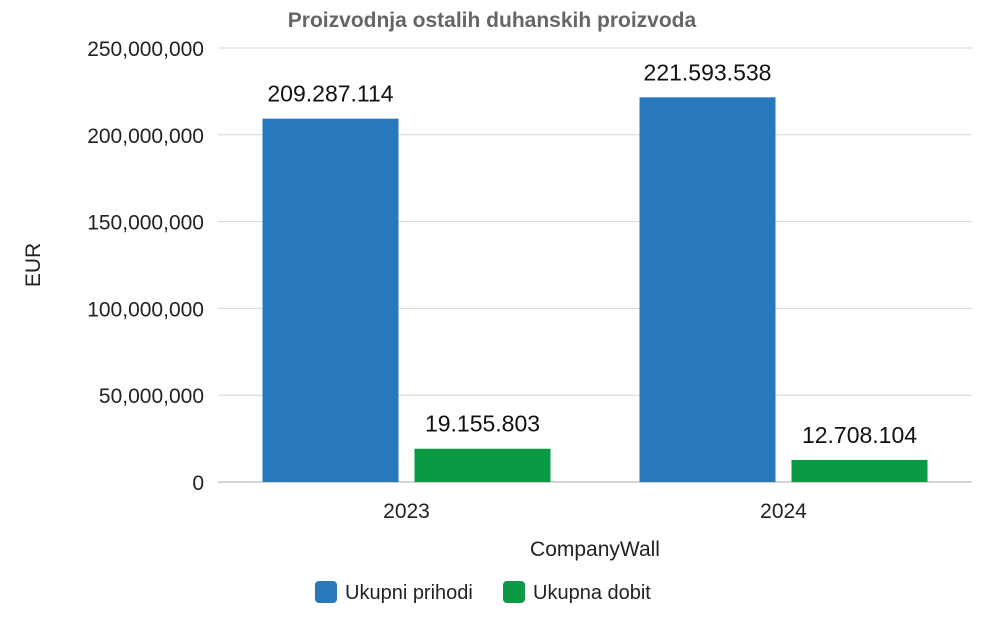 The height and width of the screenshot is (630, 985). Describe the element at coordinates (145, 136) in the screenshot. I see `y-tick-label: 200,000,000` at that location.